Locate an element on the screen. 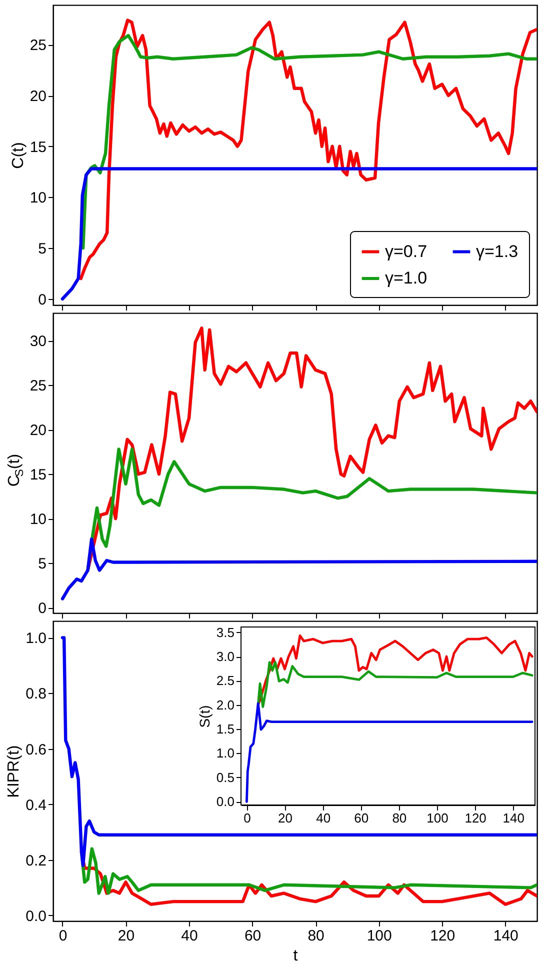 This screenshot has width=552, height=971. y-axis-title: CS(t) is located at coordinates (16, 470).